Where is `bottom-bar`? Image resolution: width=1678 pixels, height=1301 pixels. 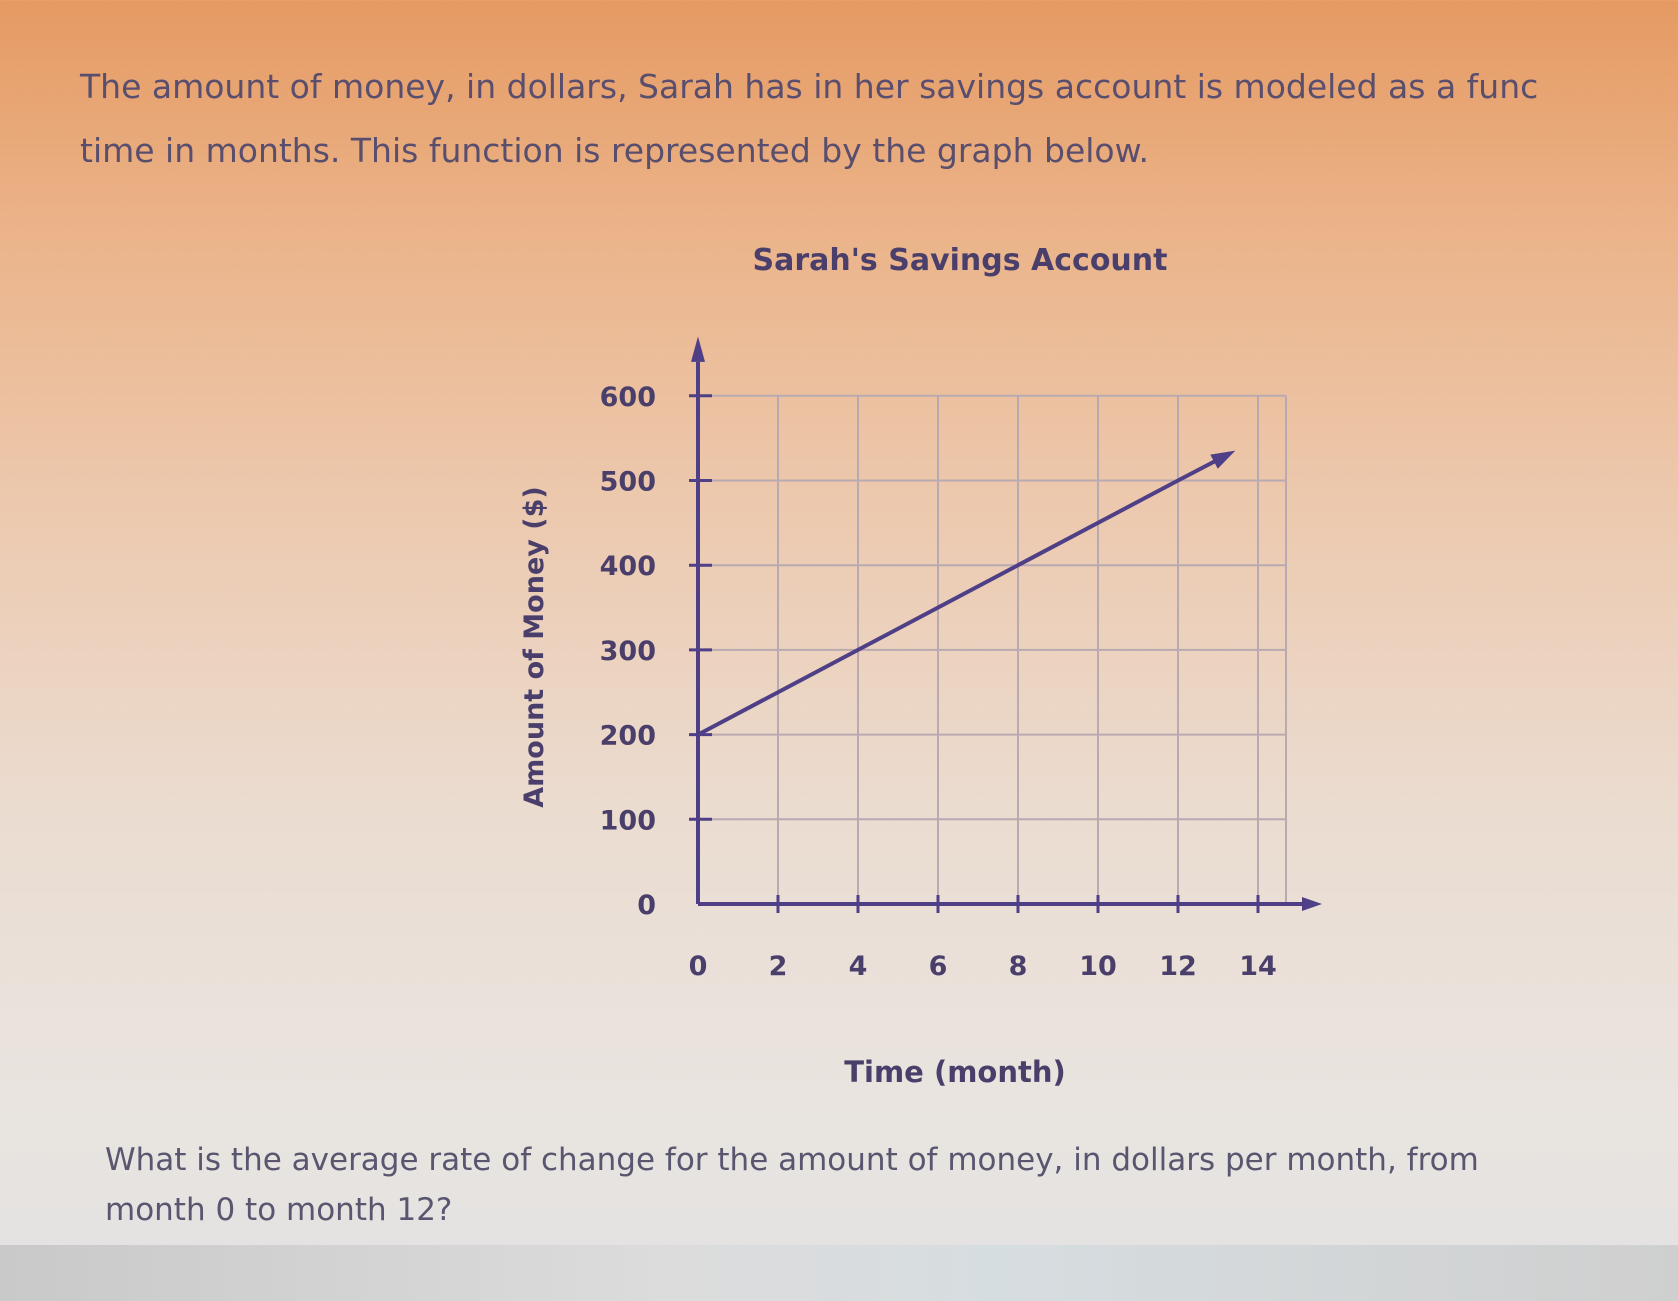 bottom-bar is located at coordinates (839, 1273).